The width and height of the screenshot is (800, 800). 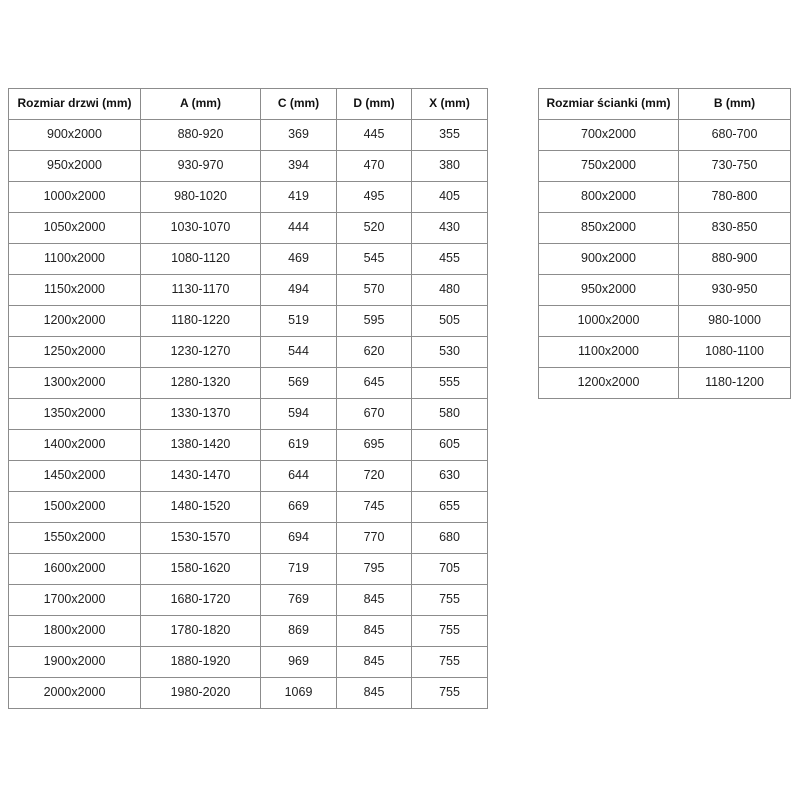 I want to click on cell-a: 1880-1920, so click(x=200, y=662).